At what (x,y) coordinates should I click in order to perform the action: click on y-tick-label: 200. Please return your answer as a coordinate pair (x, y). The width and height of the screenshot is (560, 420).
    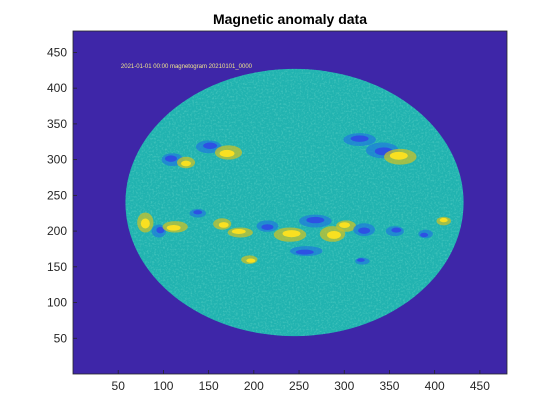
    Looking at the image, I should click on (57, 231).